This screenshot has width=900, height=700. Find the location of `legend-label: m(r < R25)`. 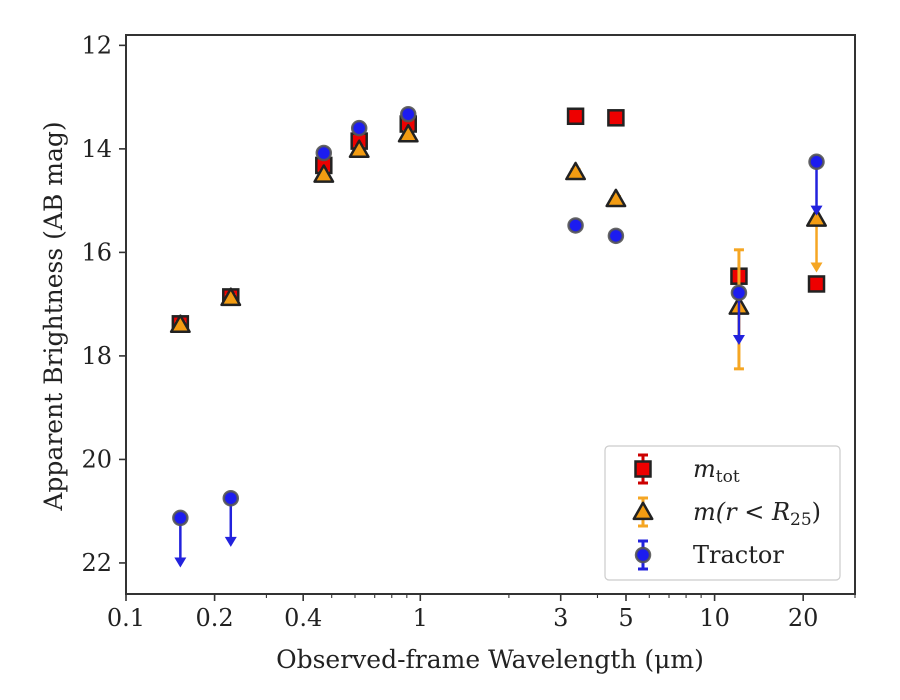

legend-label: m(r < R25) is located at coordinates (757, 514).